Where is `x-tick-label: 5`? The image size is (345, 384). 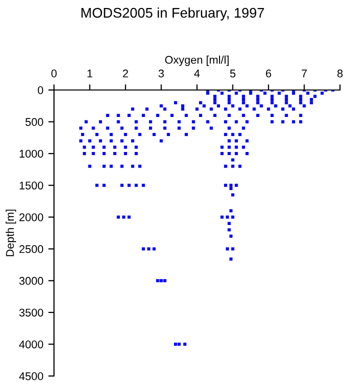 x-tick-label: 5 is located at coordinates (233, 74).